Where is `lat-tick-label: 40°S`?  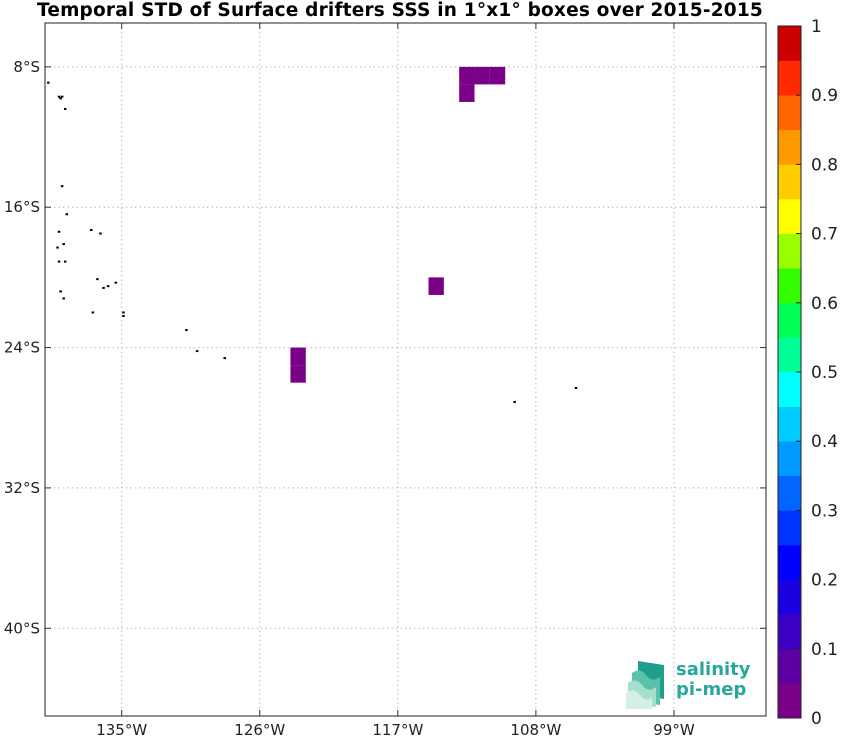
lat-tick-label: 40°S is located at coordinates (22, 628).